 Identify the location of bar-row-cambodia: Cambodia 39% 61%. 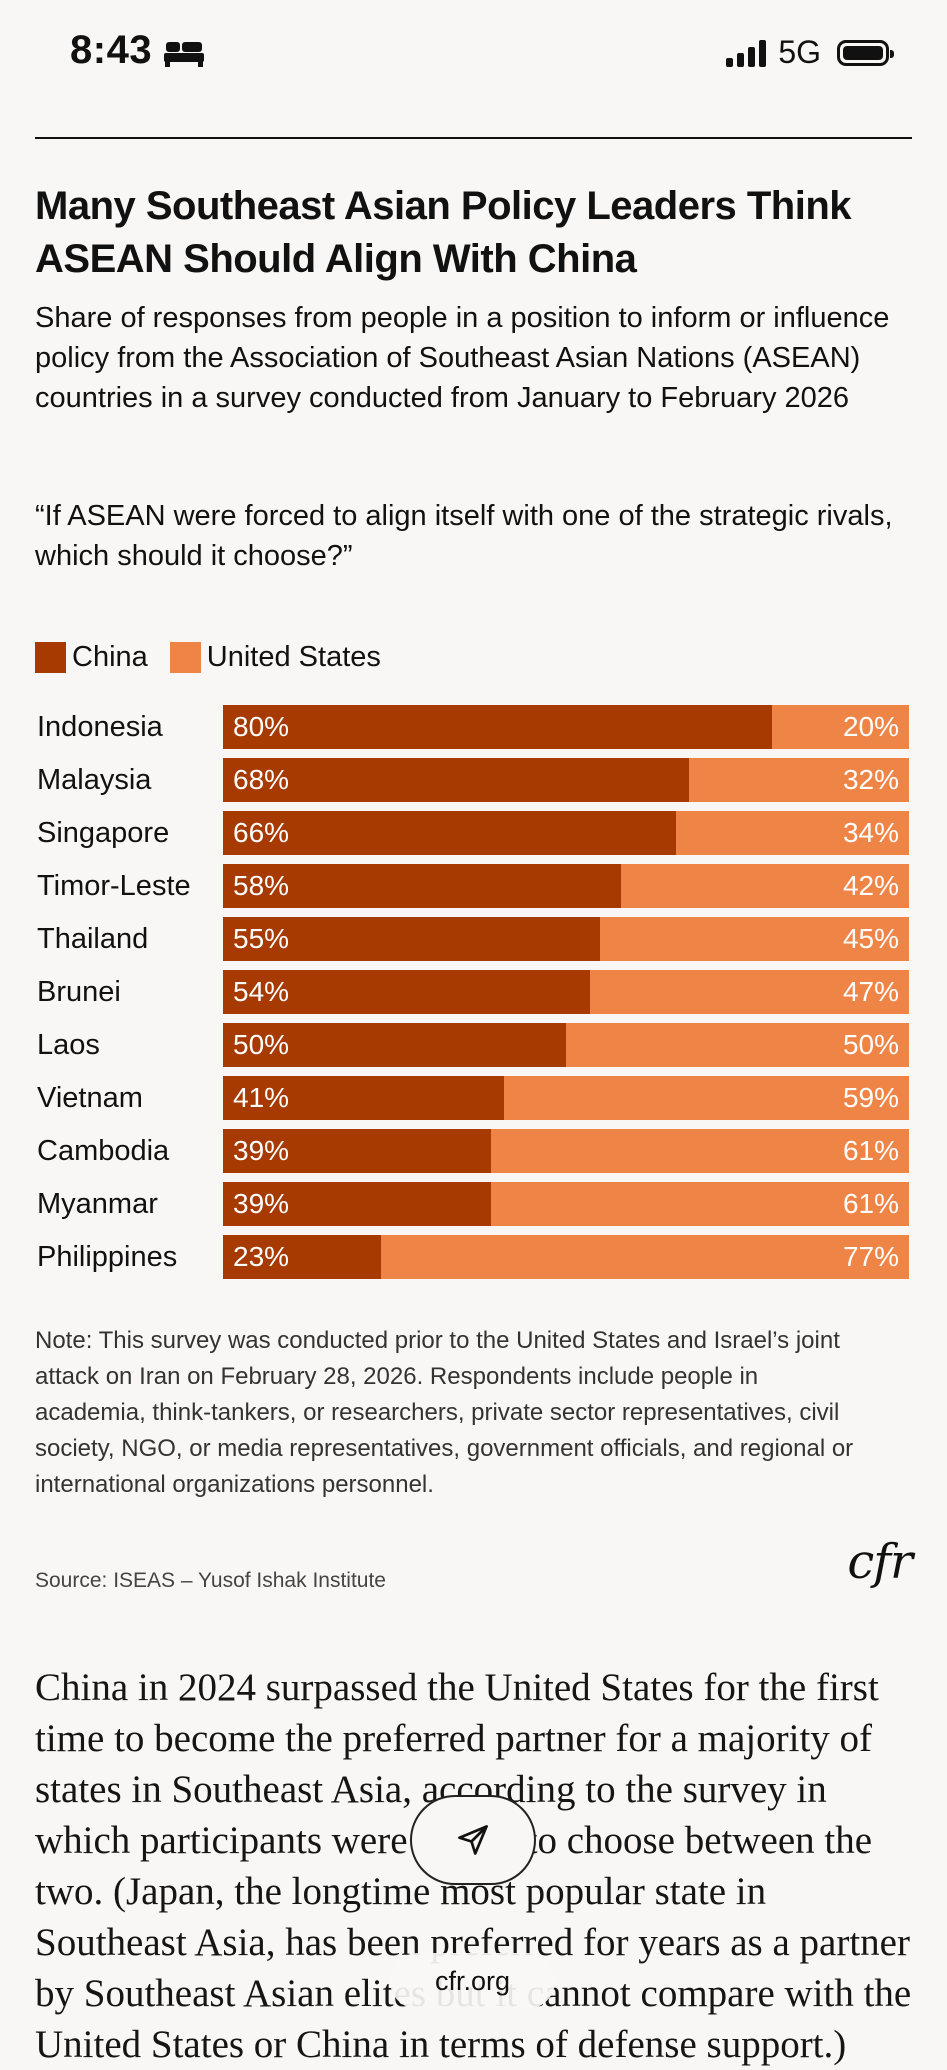
(472, 1151).